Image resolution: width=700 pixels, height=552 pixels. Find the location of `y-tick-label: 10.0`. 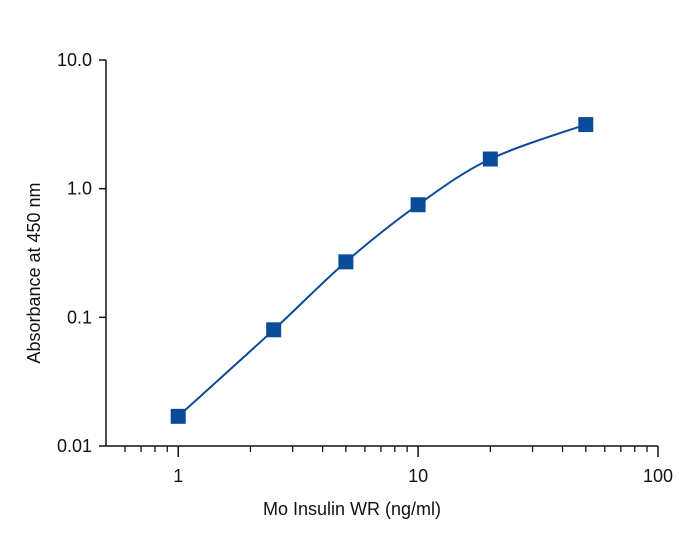

y-tick-label: 10.0 is located at coordinates (74, 60).